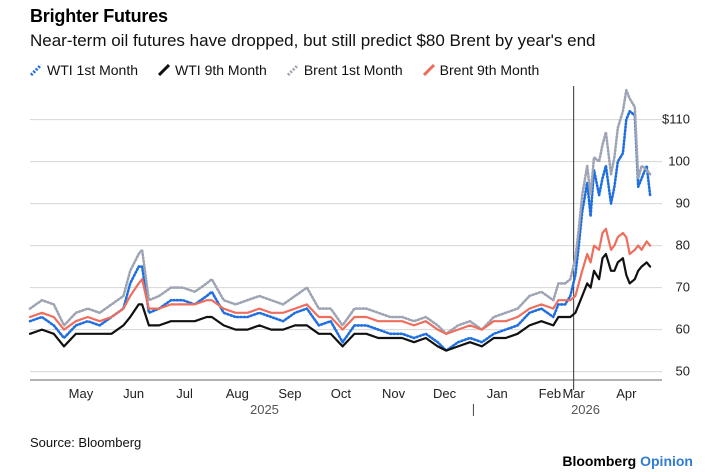 This screenshot has width=719, height=472. What do you see at coordinates (683, 245) in the screenshot?
I see `y-tick-label-80: 80` at bounding box center [683, 245].